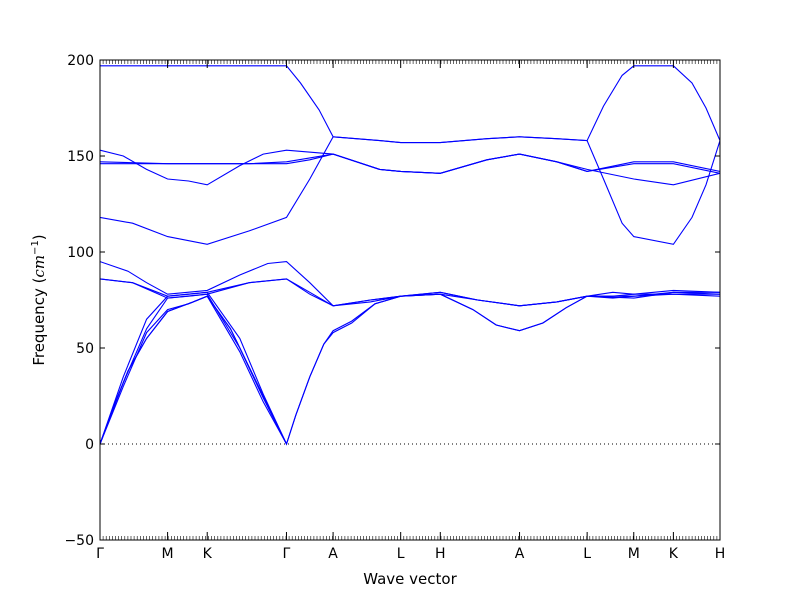 Image resolution: width=800 pixels, height=600 pixels. Describe the element at coordinates (89, 445) in the screenshot. I see `y-tick-label: 0` at that location.